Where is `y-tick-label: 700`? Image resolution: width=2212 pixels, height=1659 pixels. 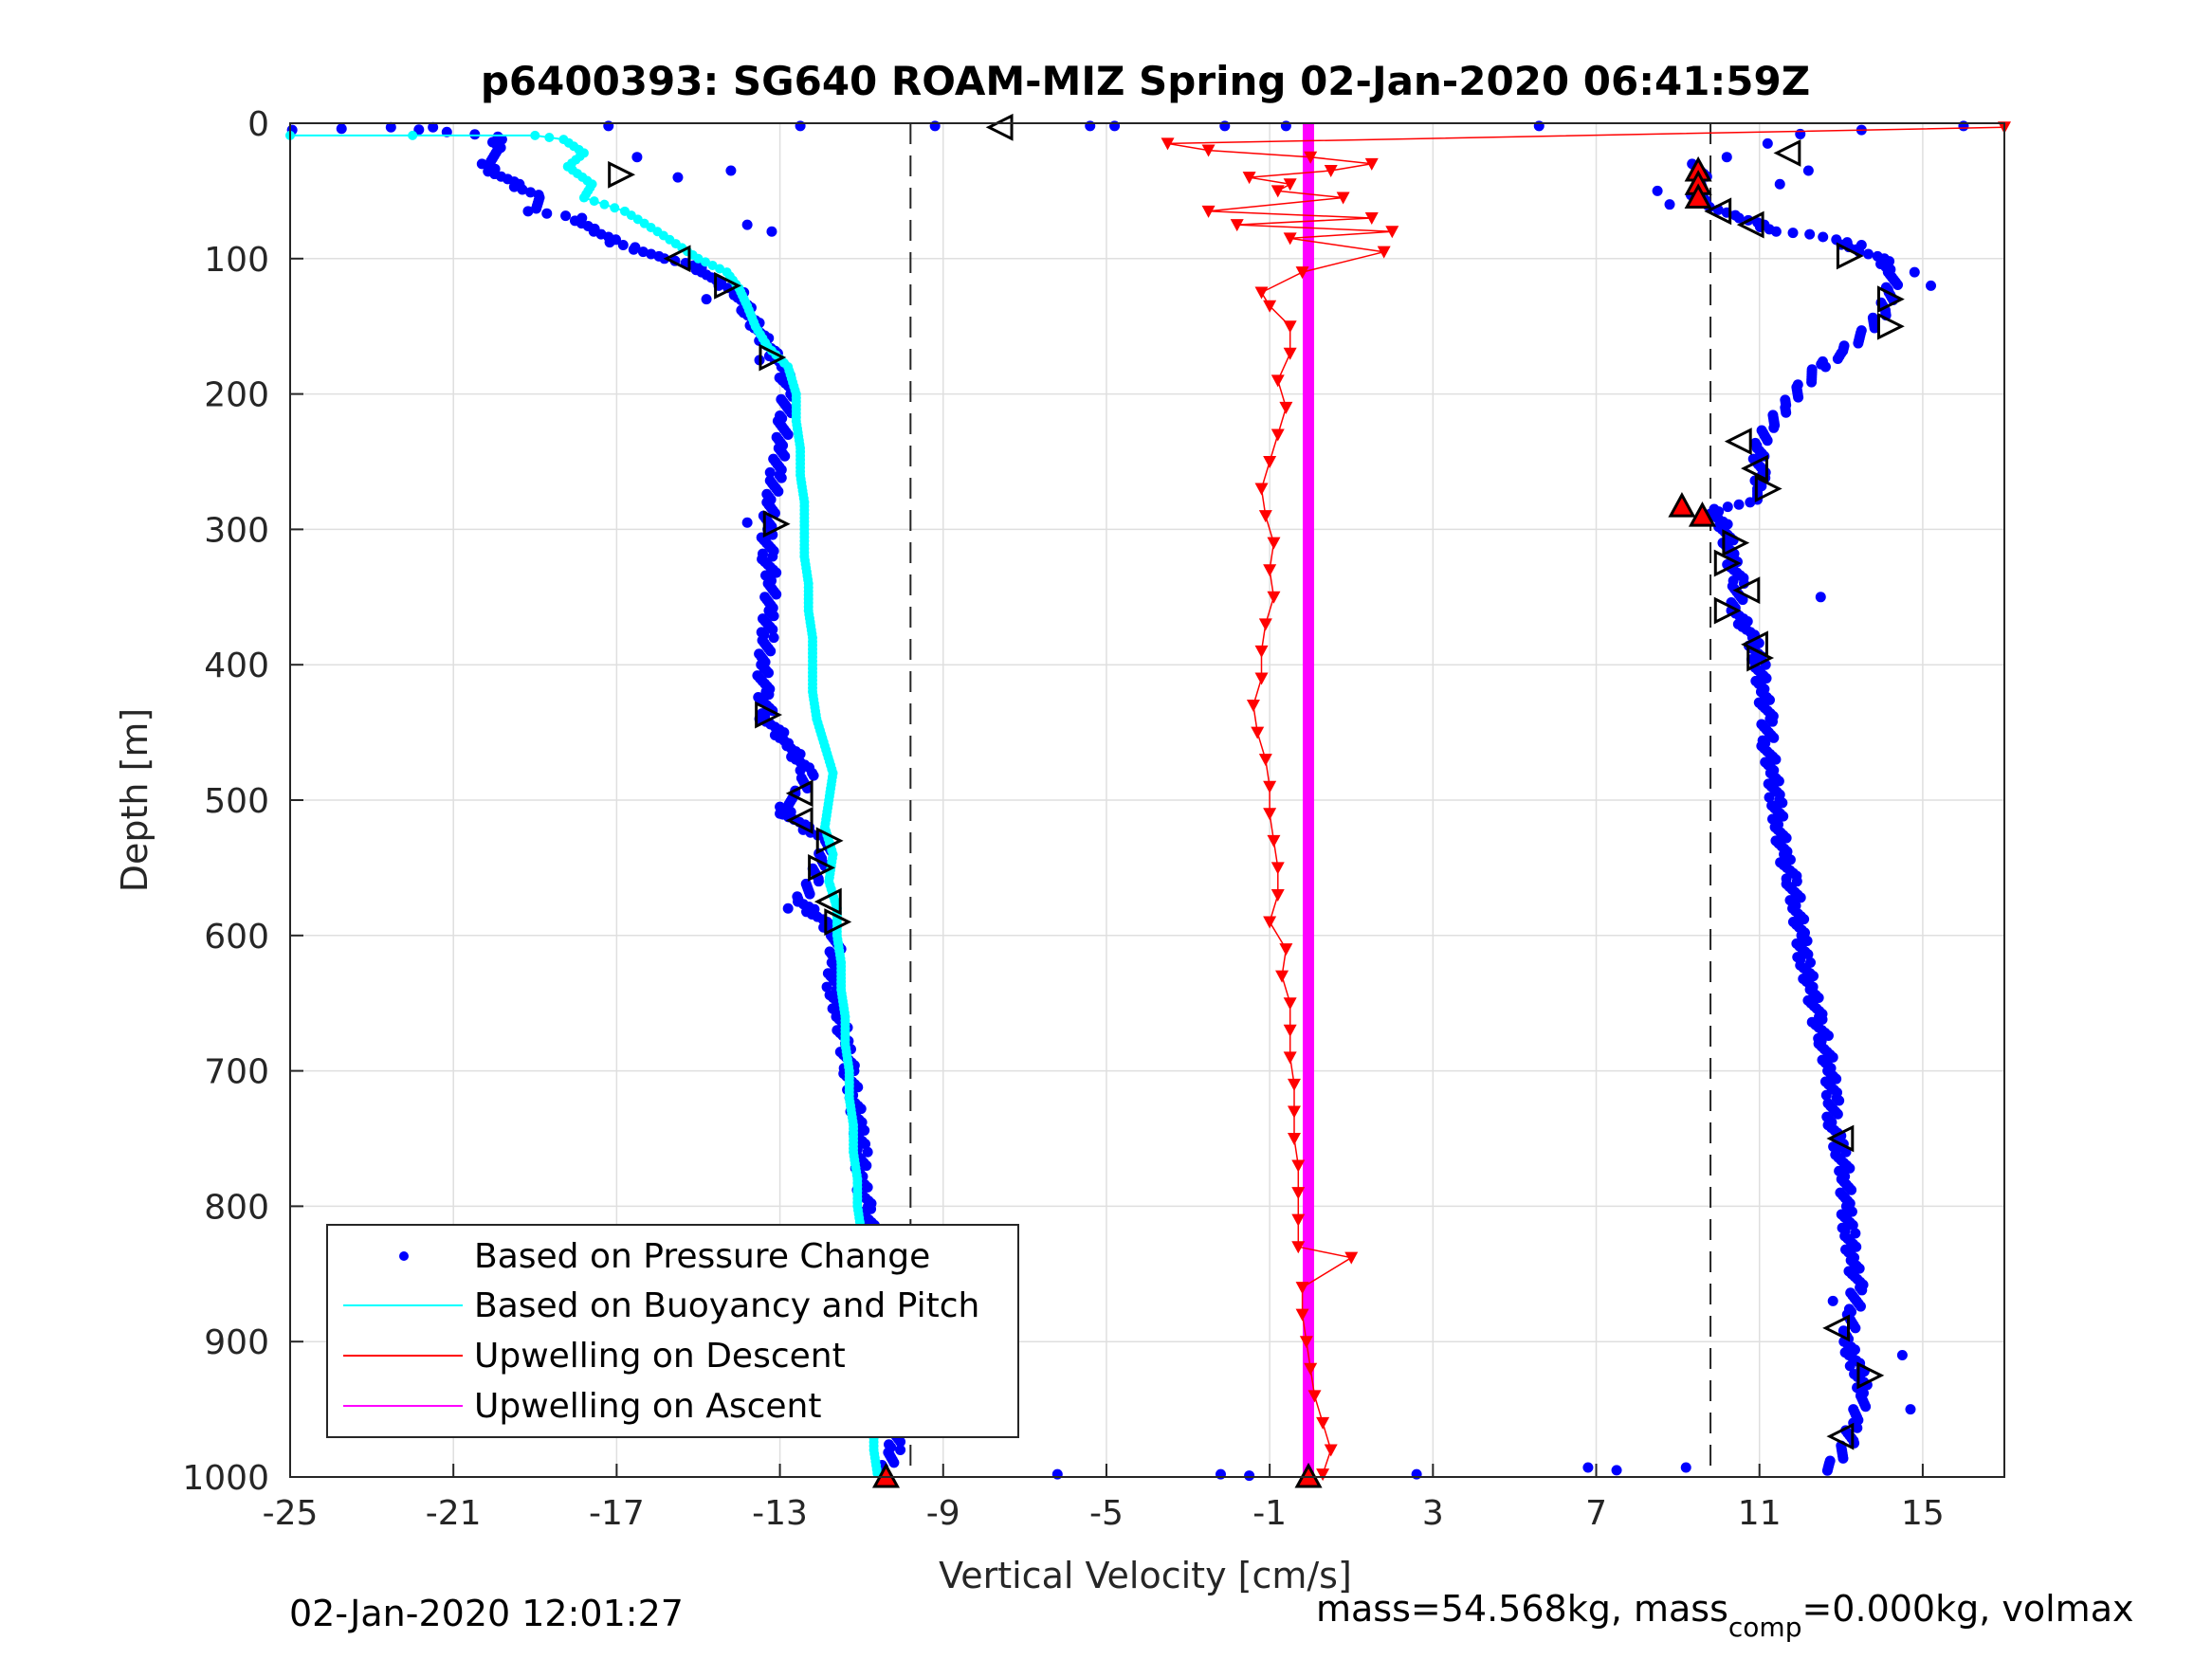
y-tick-label: 700 is located at coordinates (236, 1072).